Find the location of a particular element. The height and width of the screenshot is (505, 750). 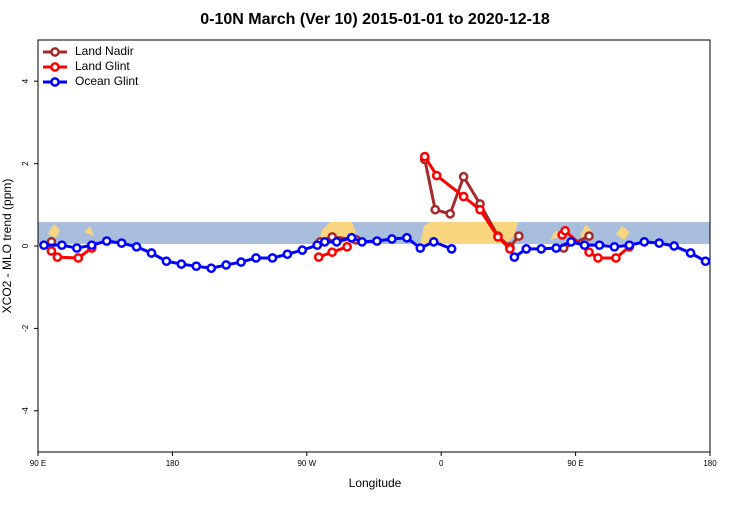

legend-label: Land Glint is located at coordinates (102, 66).